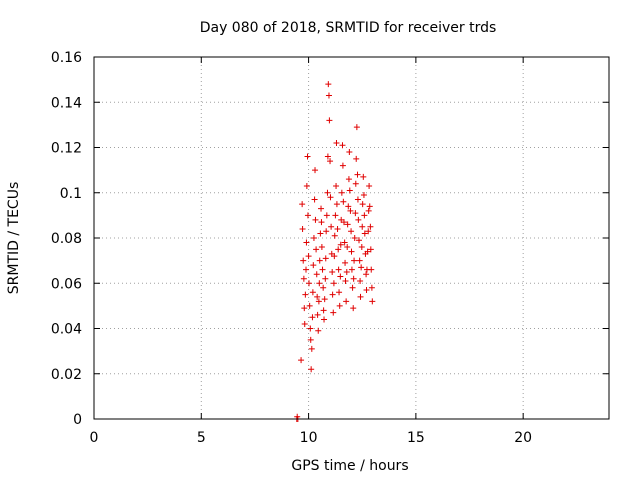  Describe the element at coordinates (201, 438) in the screenshot. I see `x-tick-label: 5` at that location.